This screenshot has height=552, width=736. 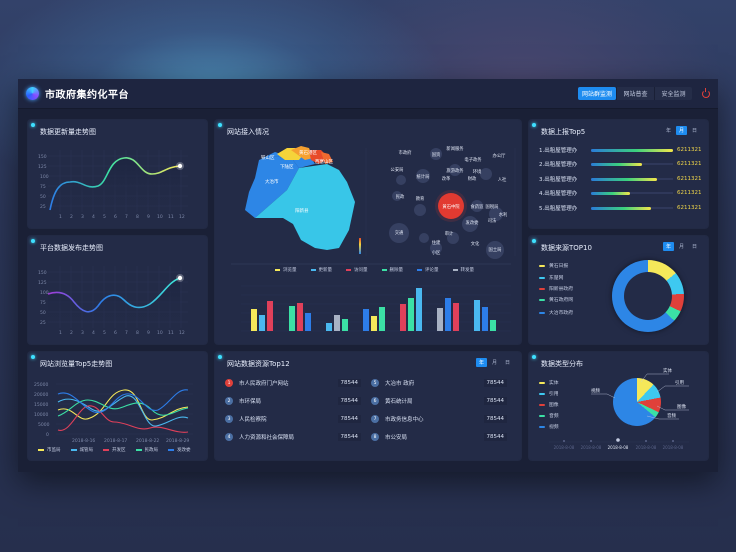 I want to click on report-row: 5.出租屋管理办 6211321, so click(x=620, y=208).